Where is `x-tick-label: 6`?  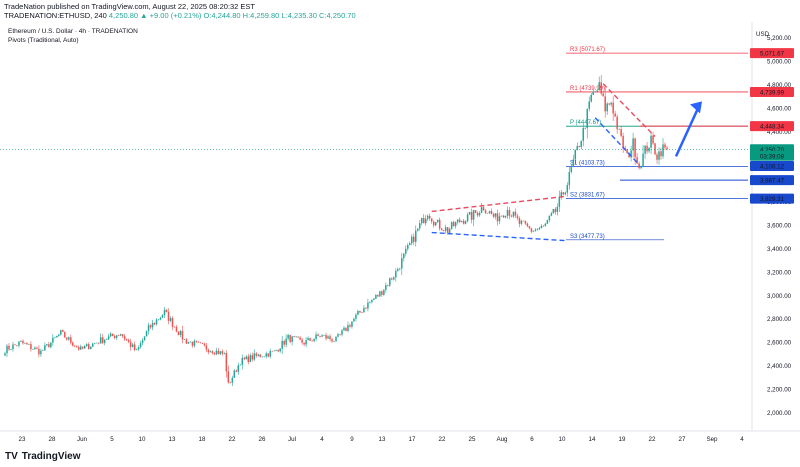 x-tick-label: 6 is located at coordinates (532, 439).